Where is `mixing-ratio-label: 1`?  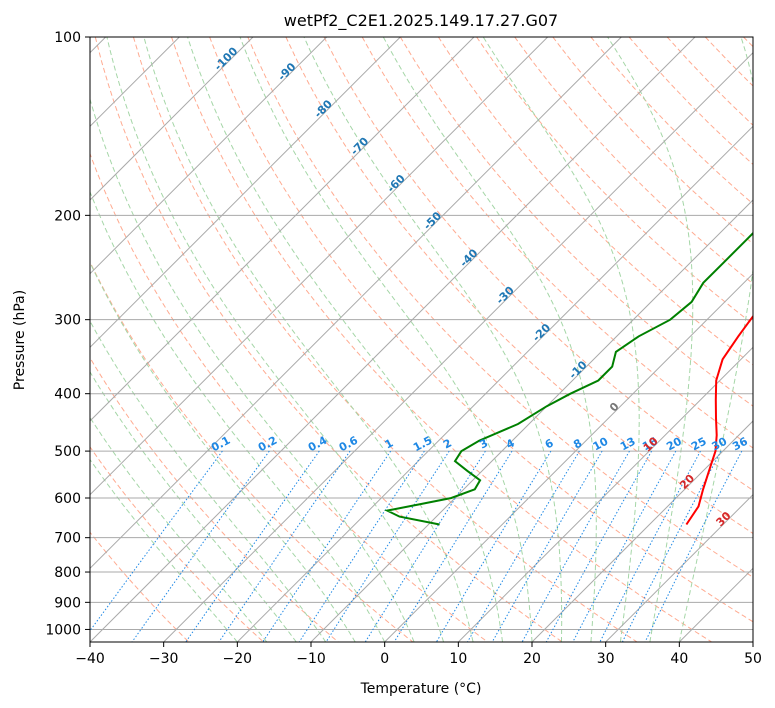
mixing-ratio-label: 1 is located at coordinates (389, 443).